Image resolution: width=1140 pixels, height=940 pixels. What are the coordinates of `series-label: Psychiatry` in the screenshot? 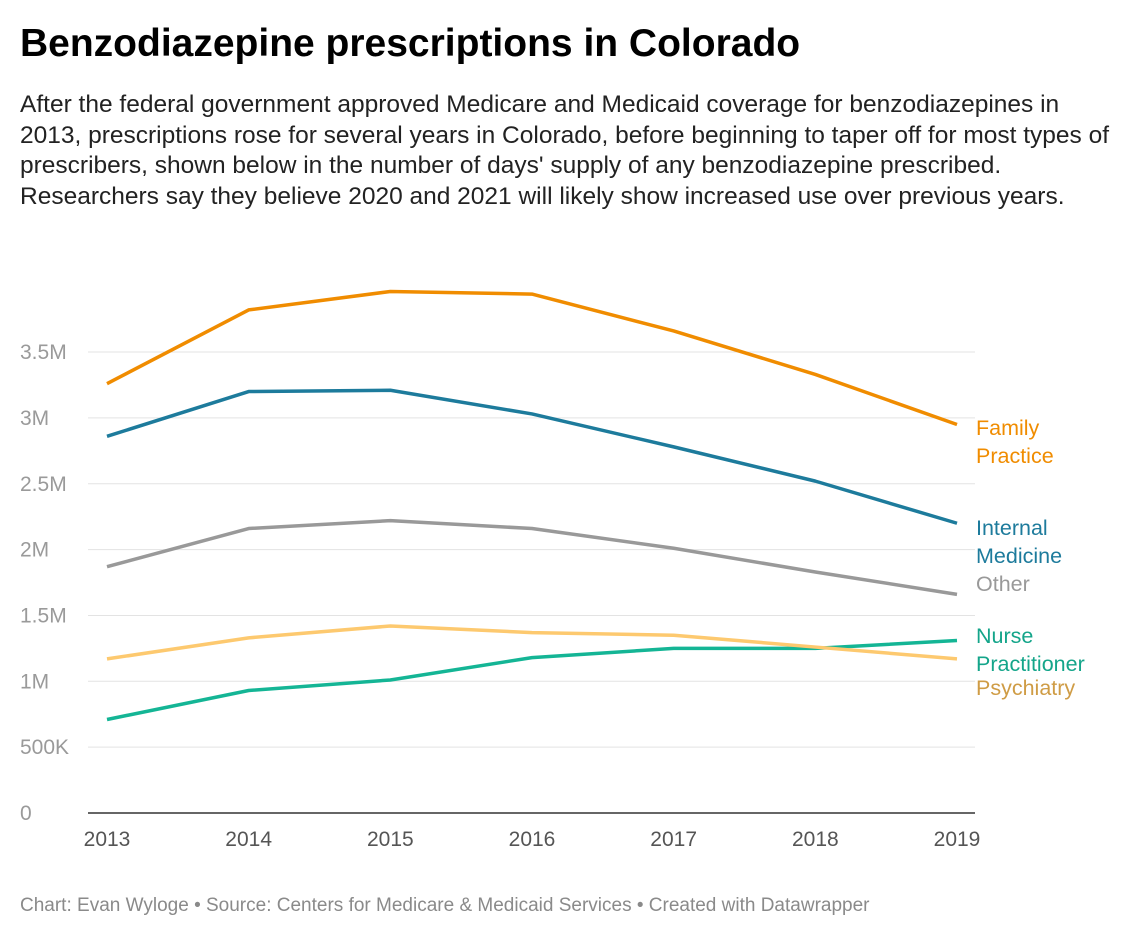 It's located at (1025, 688).